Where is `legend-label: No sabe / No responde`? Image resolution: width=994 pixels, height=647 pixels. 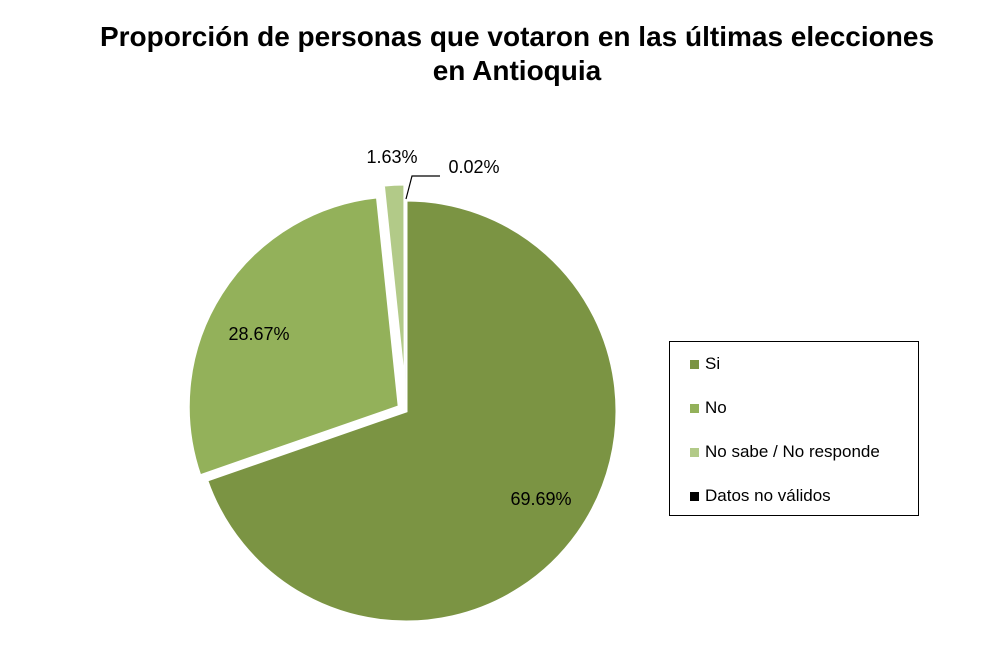
legend-label: No sabe / No responde is located at coordinates (792, 451).